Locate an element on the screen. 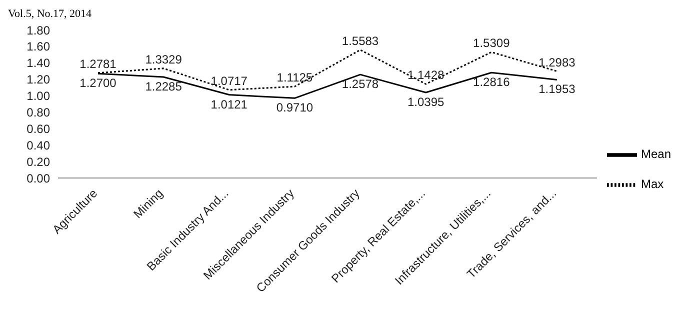 The height and width of the screenshot is (329, 699). y-tick-label: 0.00 is located at coordinates (38, 178).